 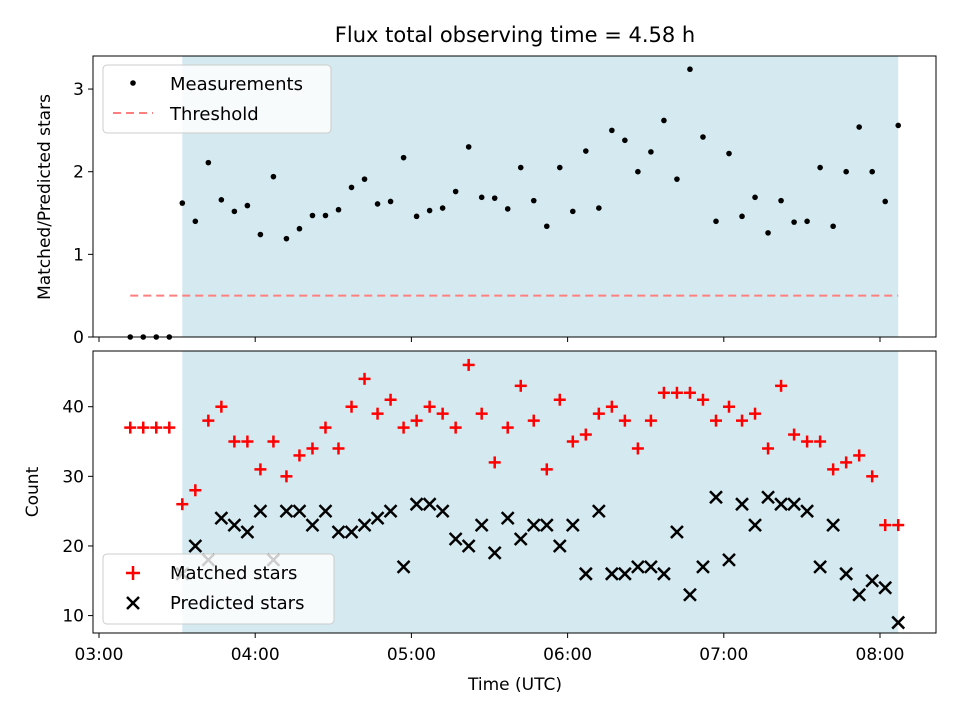 What do you see at coordinates (490, 649) in the screenshot?
I see `bottom-x-axis: 03:00 04:00 05:00 06:00 07:00 08:00` at bounding box center [490, 649].